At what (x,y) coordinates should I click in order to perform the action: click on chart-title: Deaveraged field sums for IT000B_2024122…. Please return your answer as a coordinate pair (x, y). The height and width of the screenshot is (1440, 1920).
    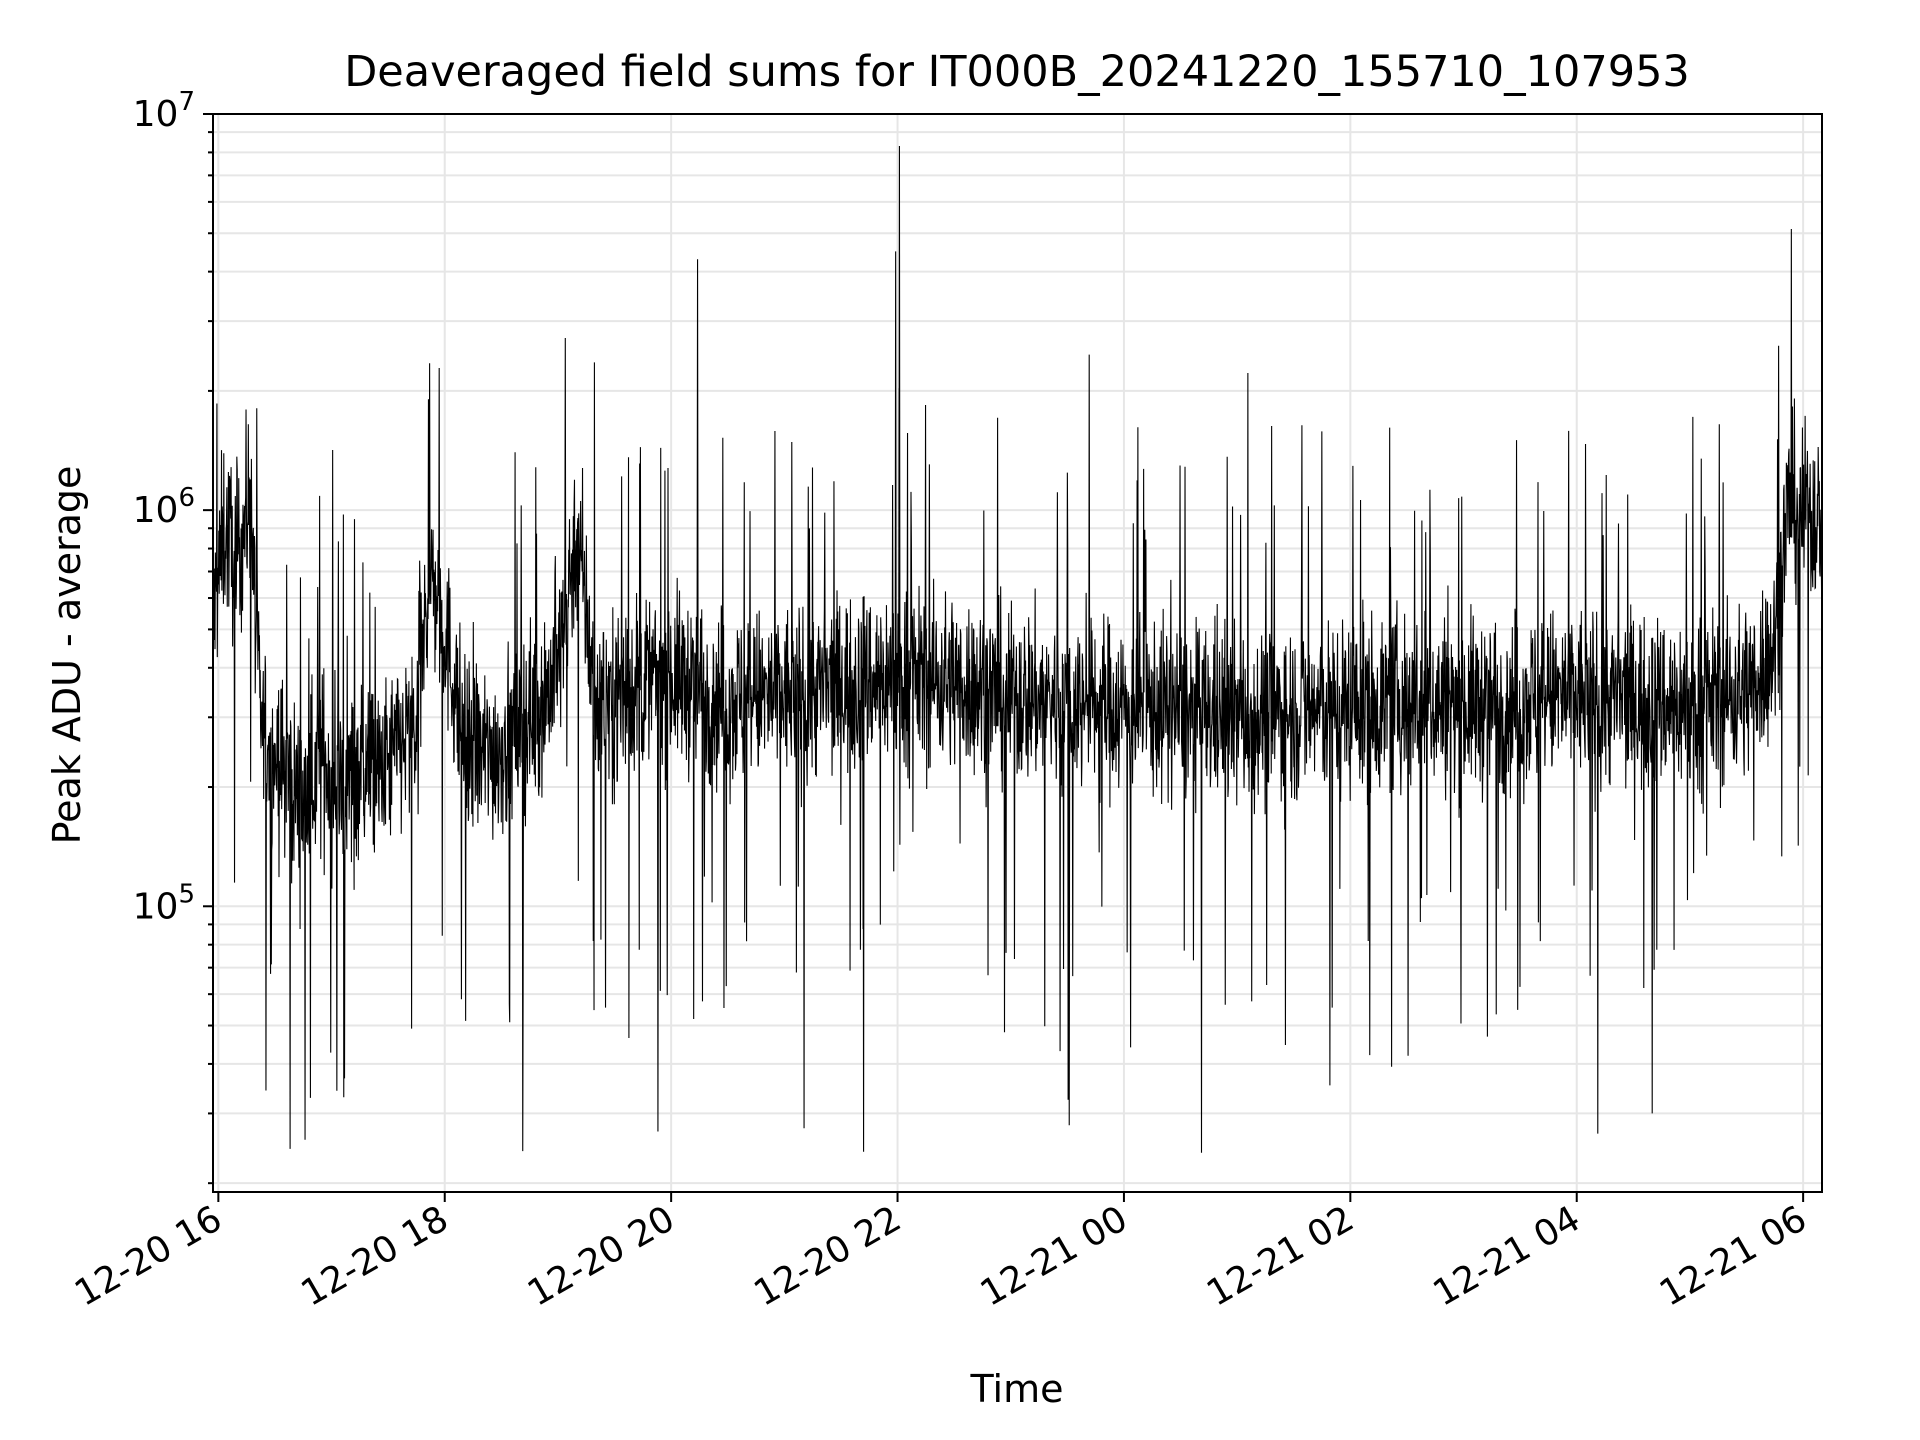
    Looking at the image, I should click on (1017, 72).